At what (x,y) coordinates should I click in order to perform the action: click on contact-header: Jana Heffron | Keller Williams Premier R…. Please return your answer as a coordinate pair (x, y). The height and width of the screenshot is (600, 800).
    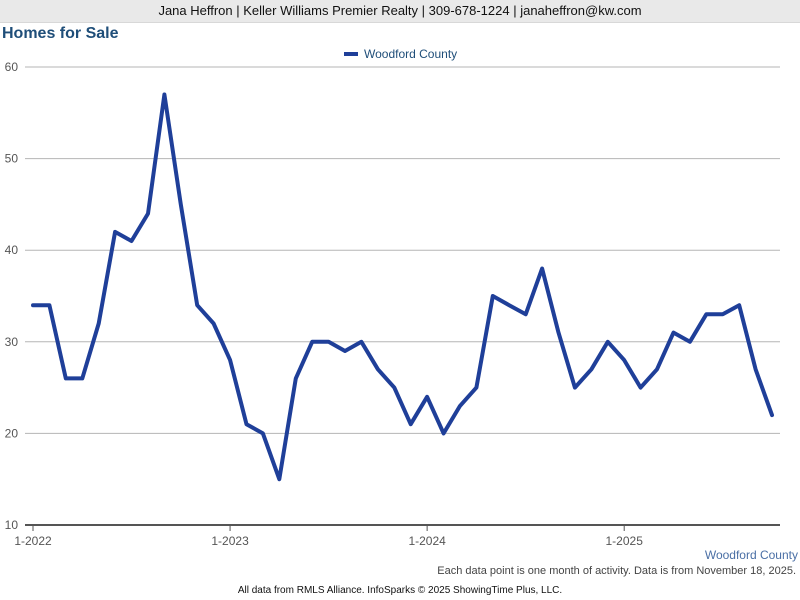
    Looking at the image, I should click on (400, 11).